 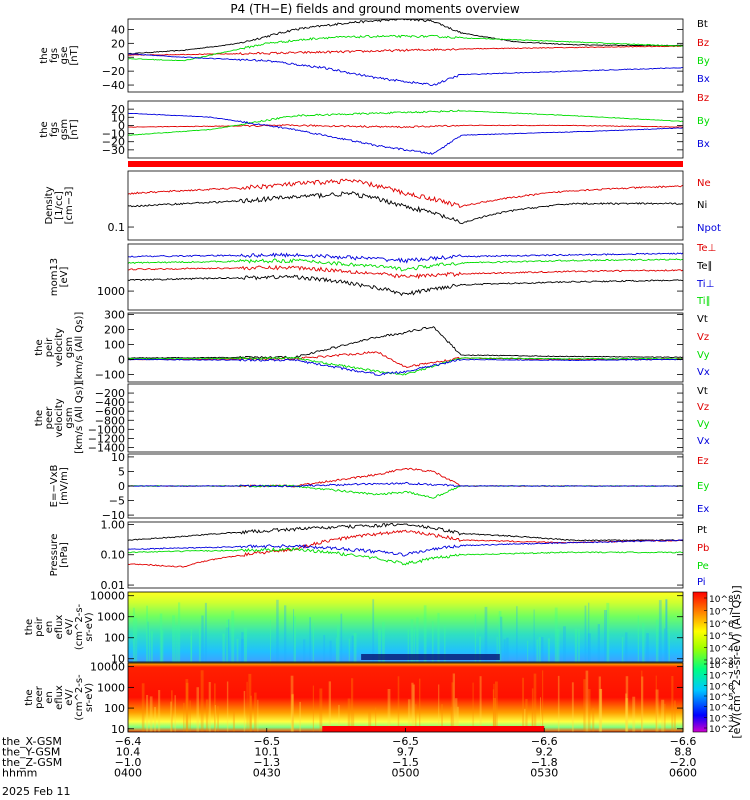 What do you see at coordinates (113, 524) in the screenshot?
I see `y-tick-label: 1.00` at bounding box center [113, 524].